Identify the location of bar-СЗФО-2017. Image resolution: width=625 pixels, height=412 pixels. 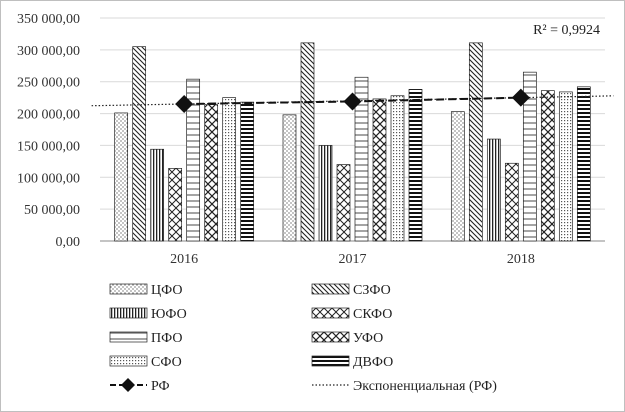
(307, 142).